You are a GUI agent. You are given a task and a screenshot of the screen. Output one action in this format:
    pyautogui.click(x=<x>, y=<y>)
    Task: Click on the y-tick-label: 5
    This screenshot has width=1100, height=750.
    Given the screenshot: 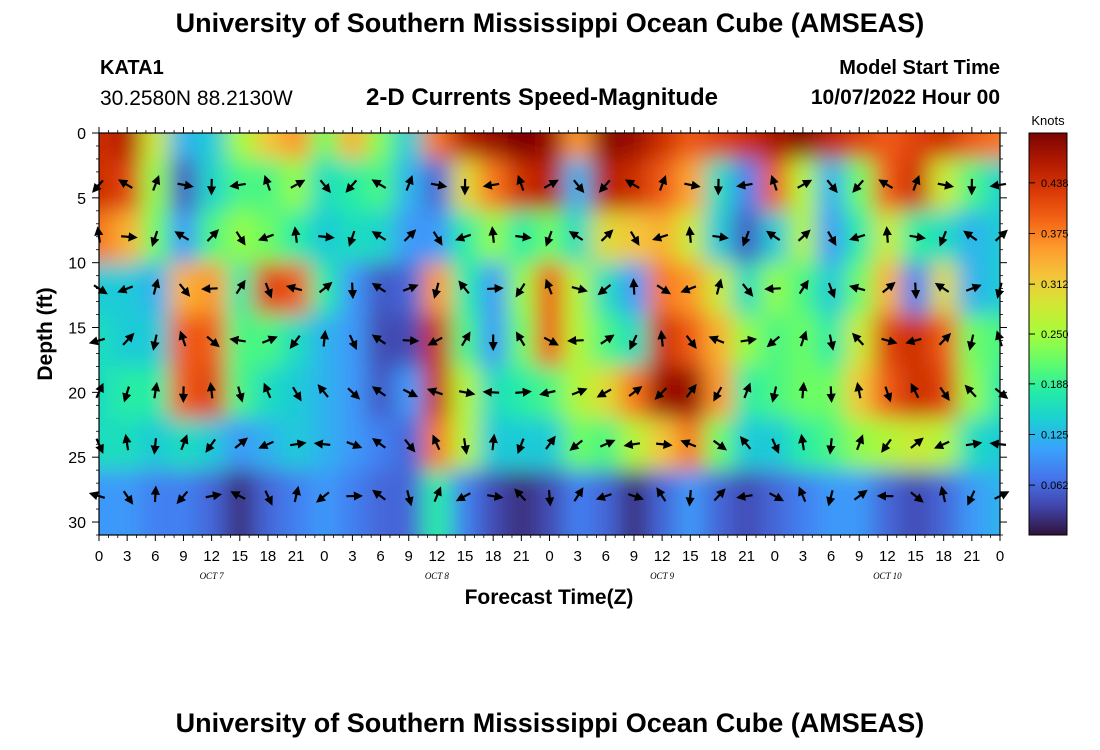 What is the action you would take?
    pyautogui.click(x=81, y=199)
    